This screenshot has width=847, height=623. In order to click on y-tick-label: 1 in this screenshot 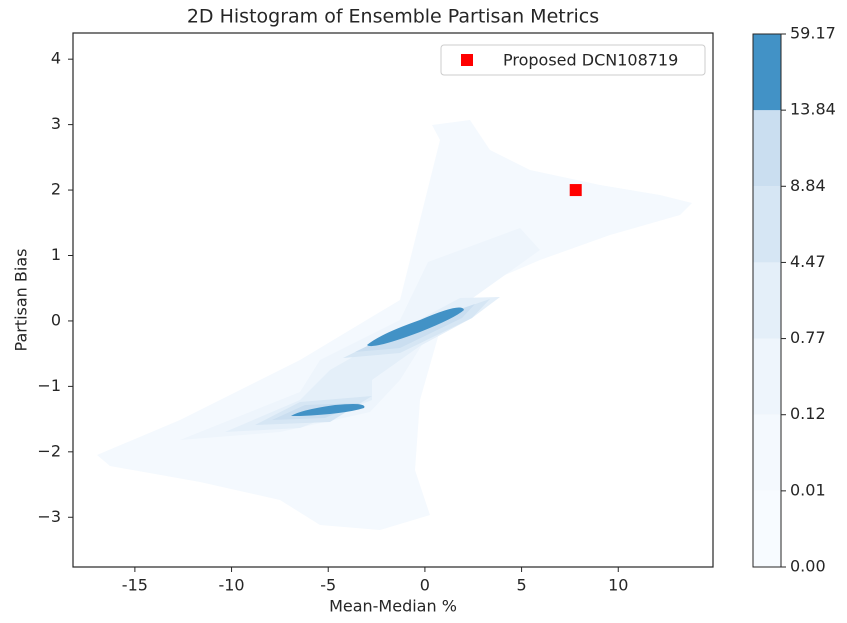, I will do `click(56, 254)`.